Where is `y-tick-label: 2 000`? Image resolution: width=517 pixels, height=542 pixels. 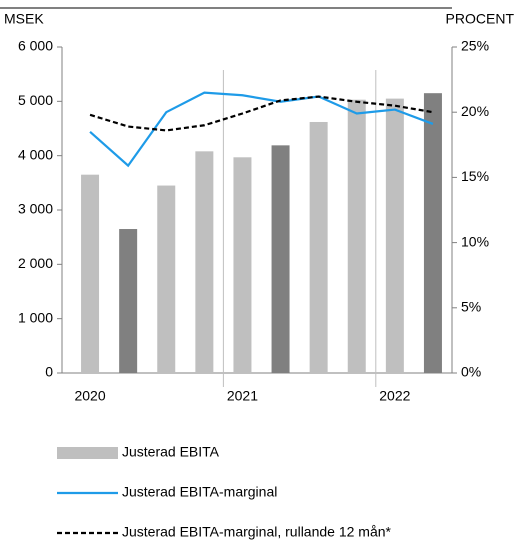
y-tick-label: 2 000 is located at coordinates (35, 263).